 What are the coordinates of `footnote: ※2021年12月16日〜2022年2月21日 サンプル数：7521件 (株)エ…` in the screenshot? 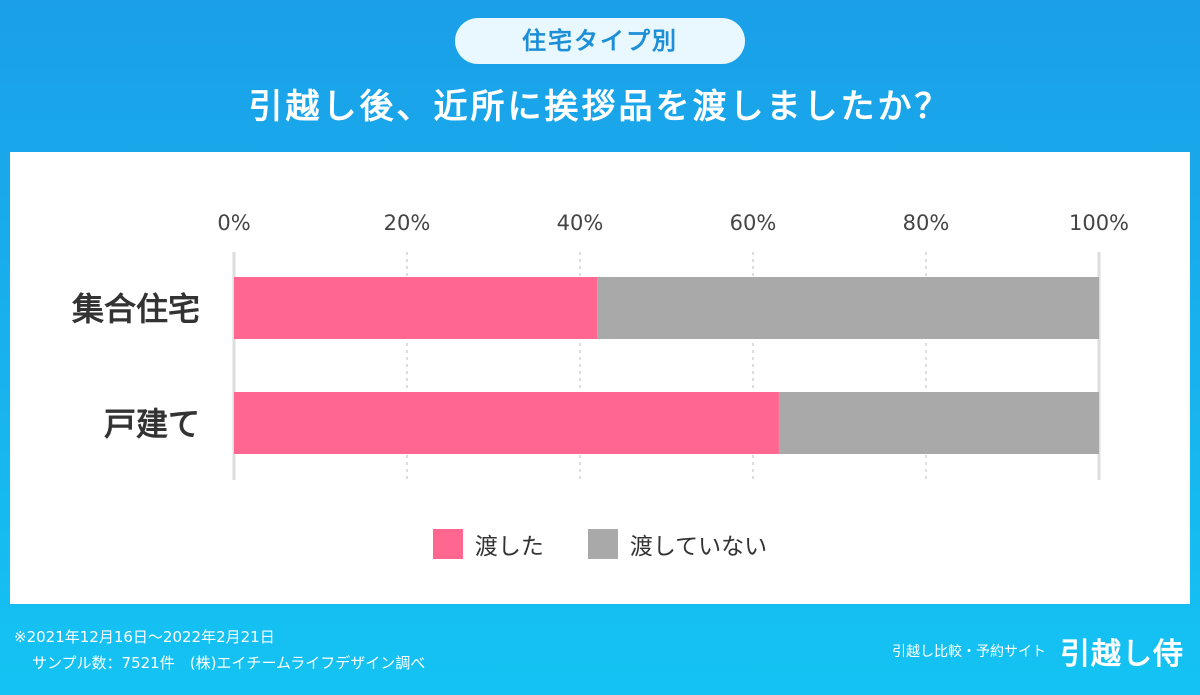 It's located at (219, 650).